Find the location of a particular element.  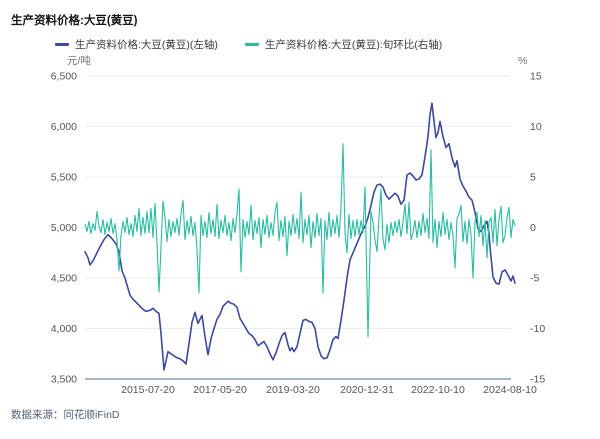

right-axis-tick-label: -10 is located at coordinates (537, 329).